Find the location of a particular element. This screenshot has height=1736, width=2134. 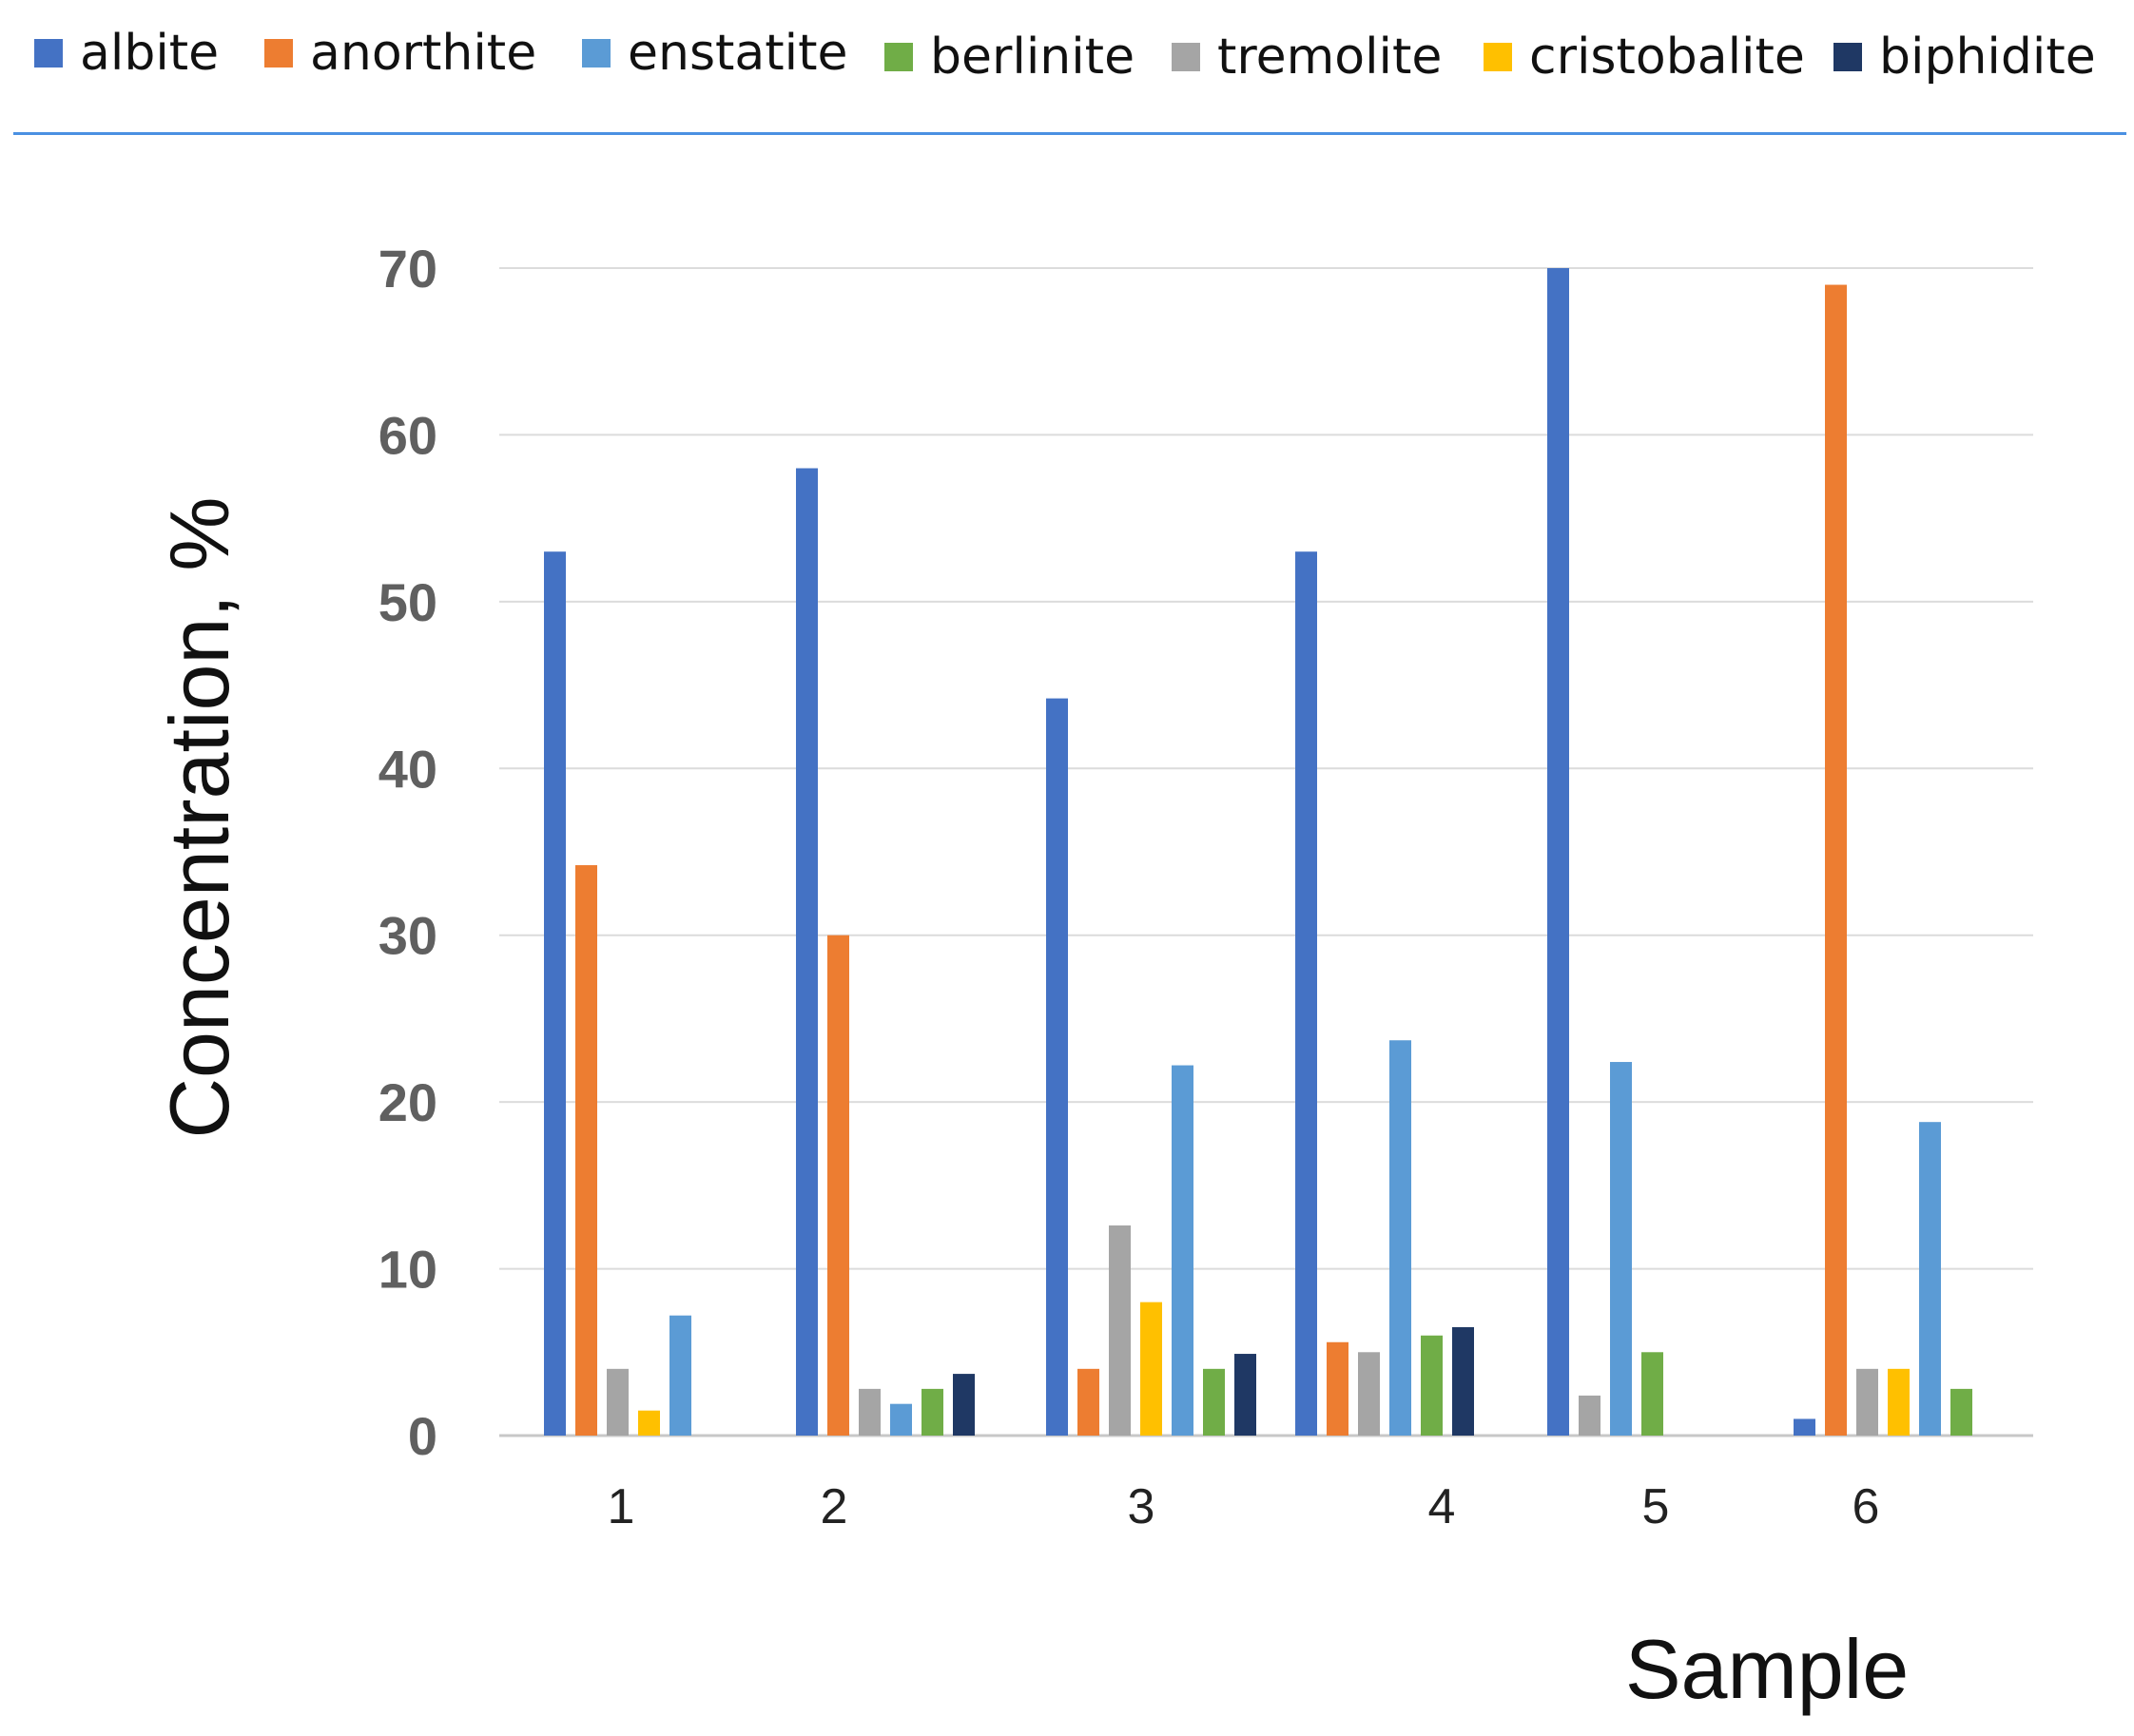

y-tick-label: 20 is located at coordinates (407, 1102).